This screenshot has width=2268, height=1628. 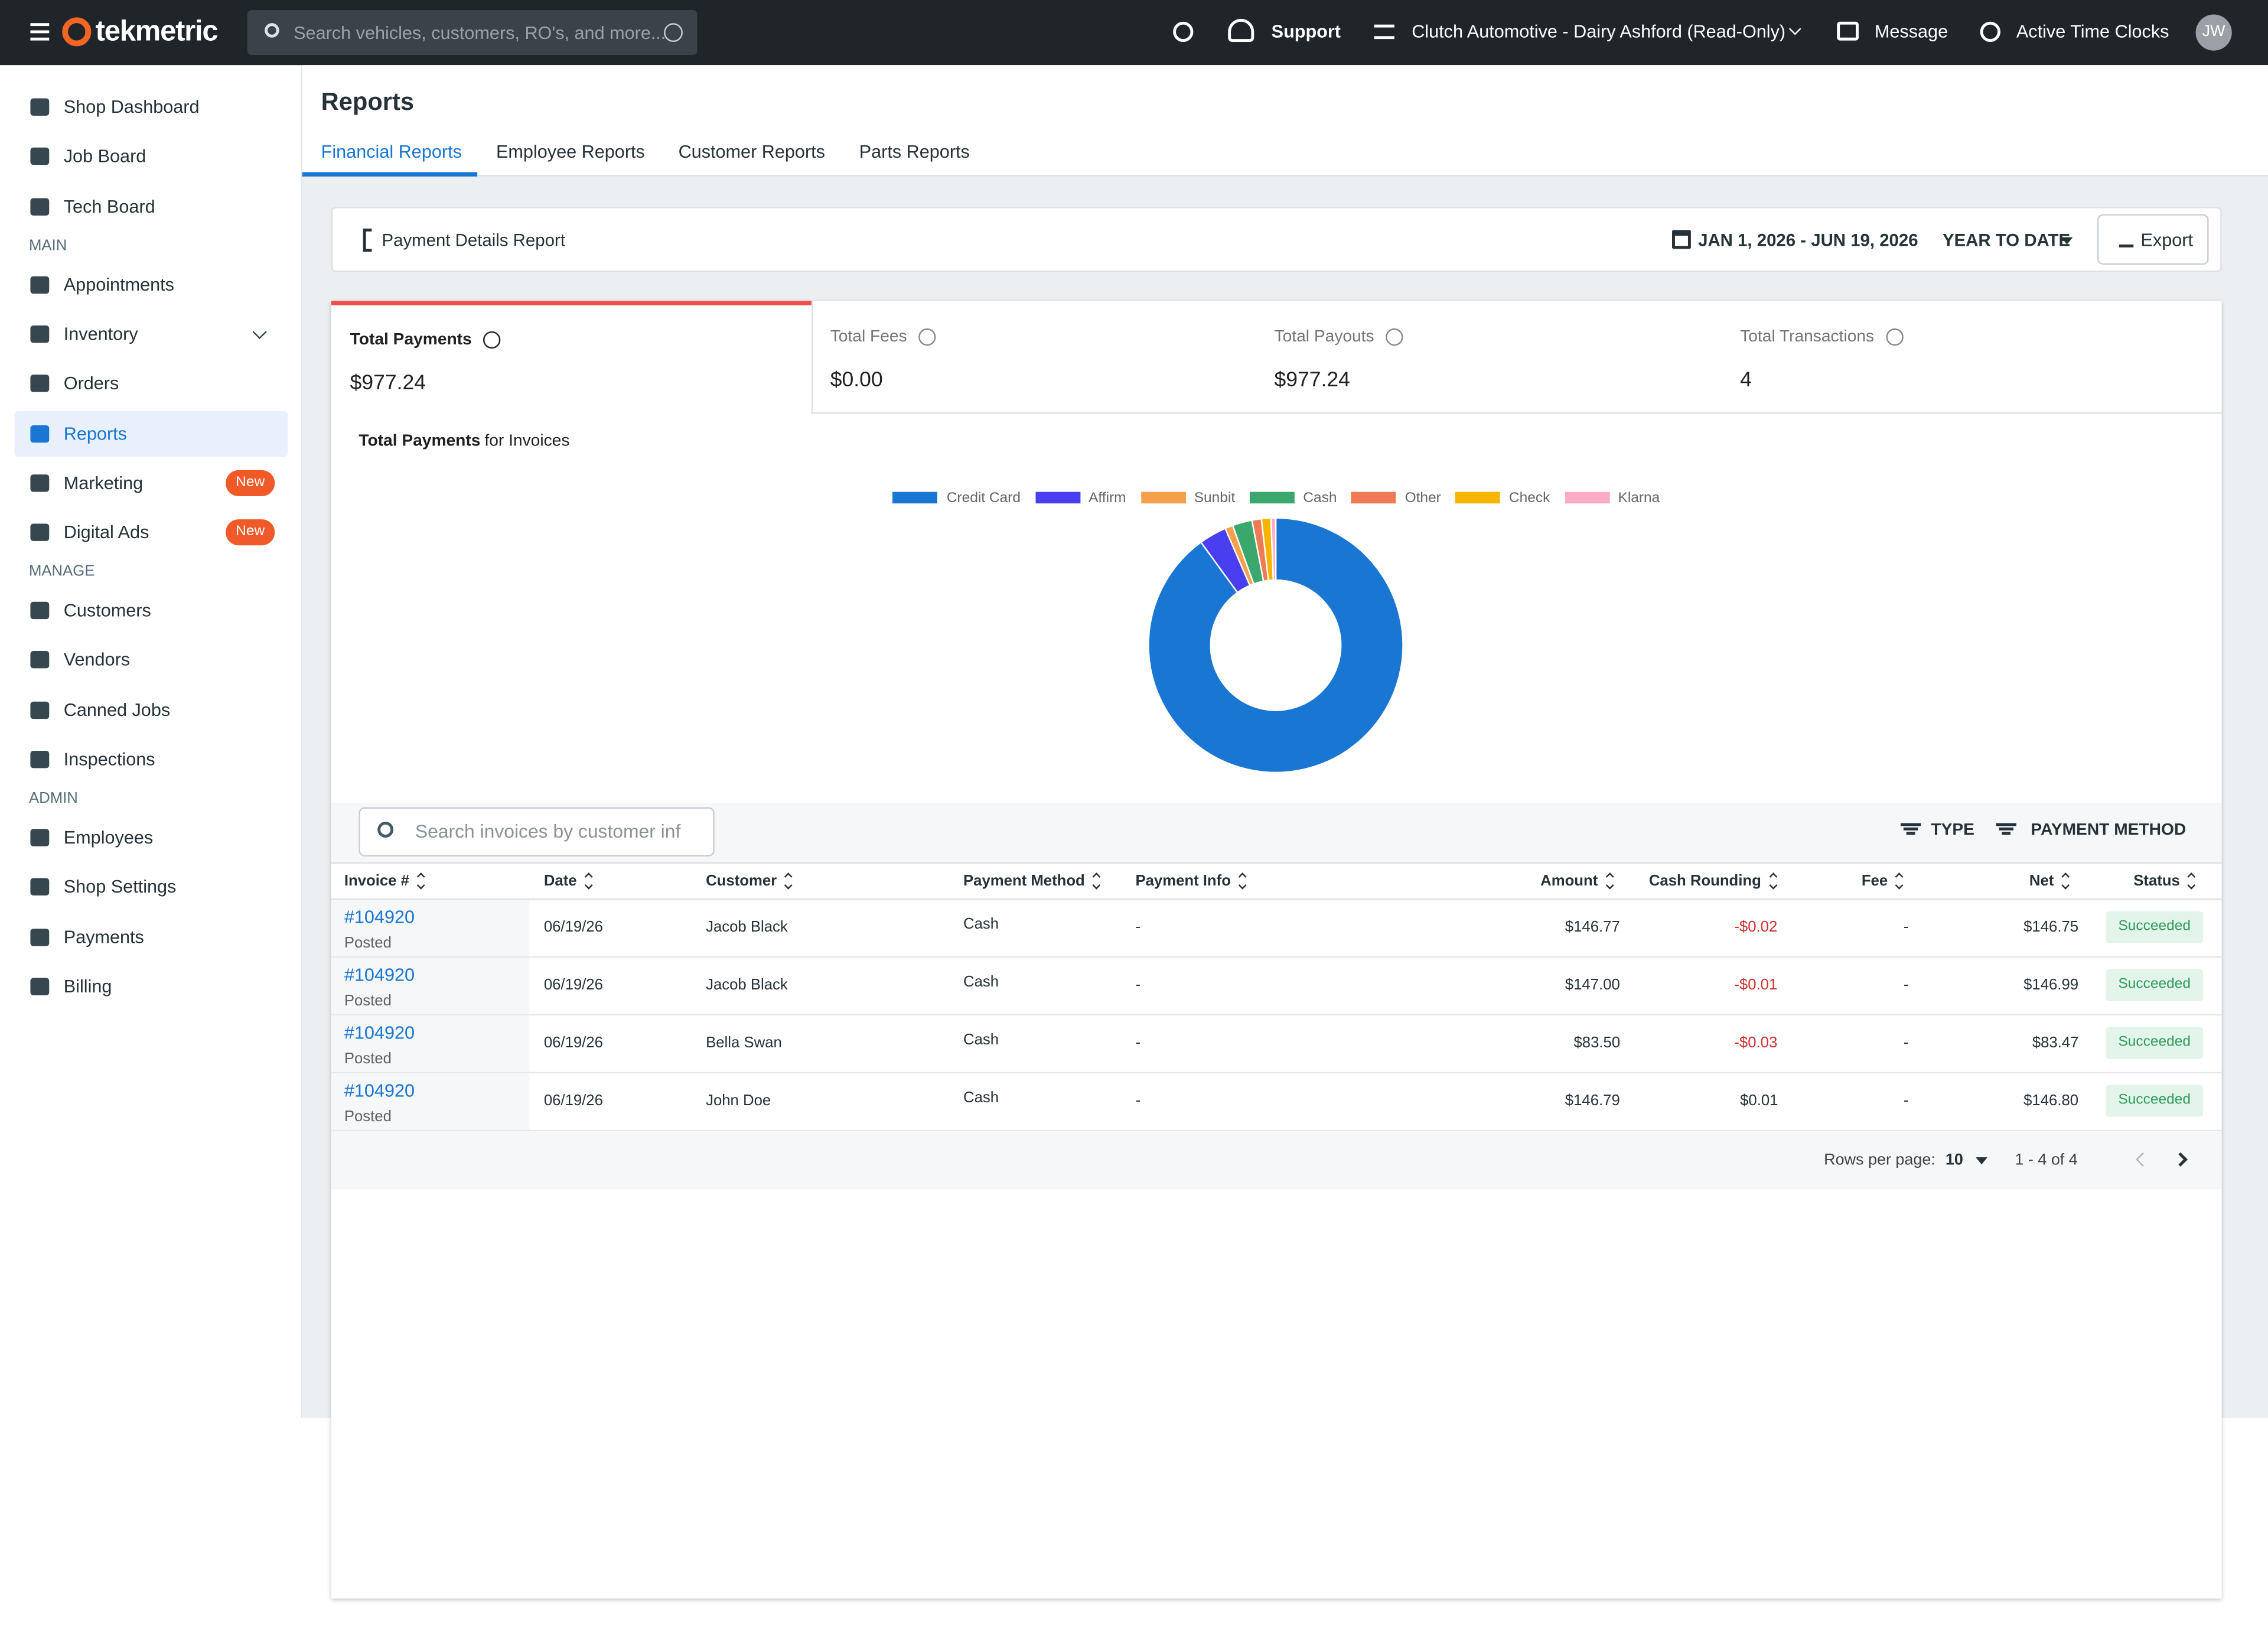 What do you see at coordinates (391, 151) in the screenshot?
I see `tab: Financial Reports` at bounding box center [391, 151].